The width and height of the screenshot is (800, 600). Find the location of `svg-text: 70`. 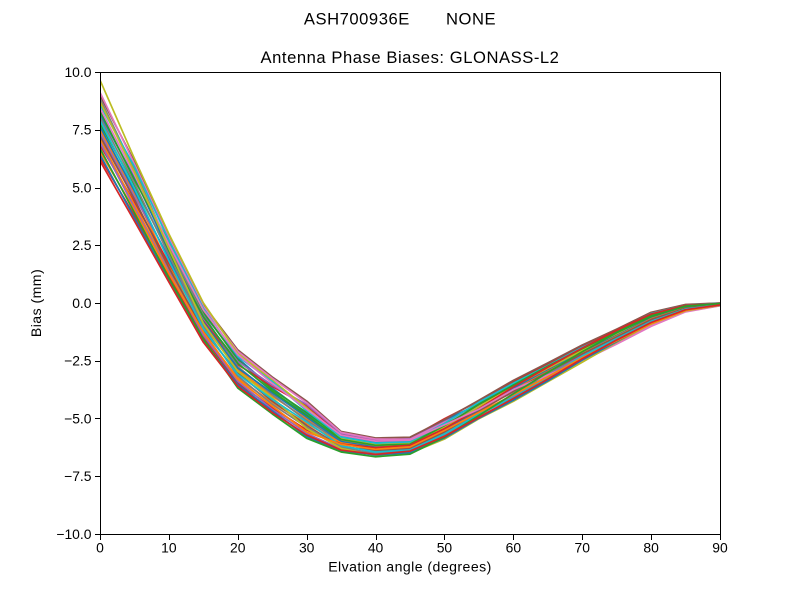

svg-text: 70 is located at coordinates (582, 548).